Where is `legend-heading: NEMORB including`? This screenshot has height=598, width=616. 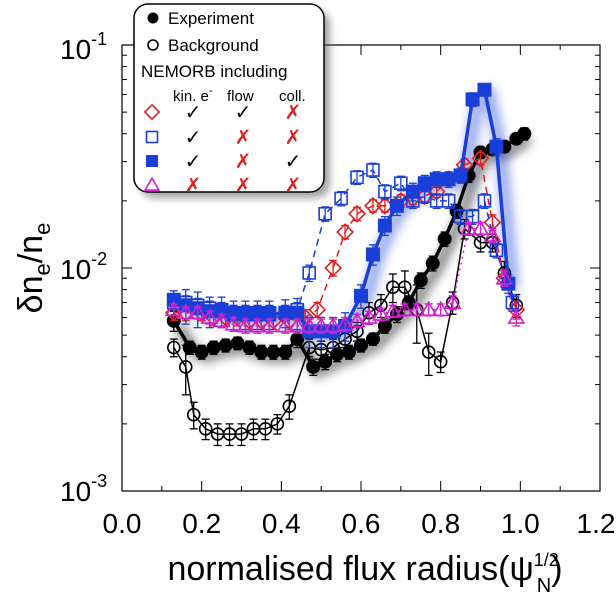
legend-heading: NEMORB including is located at coordinates (214, 71).